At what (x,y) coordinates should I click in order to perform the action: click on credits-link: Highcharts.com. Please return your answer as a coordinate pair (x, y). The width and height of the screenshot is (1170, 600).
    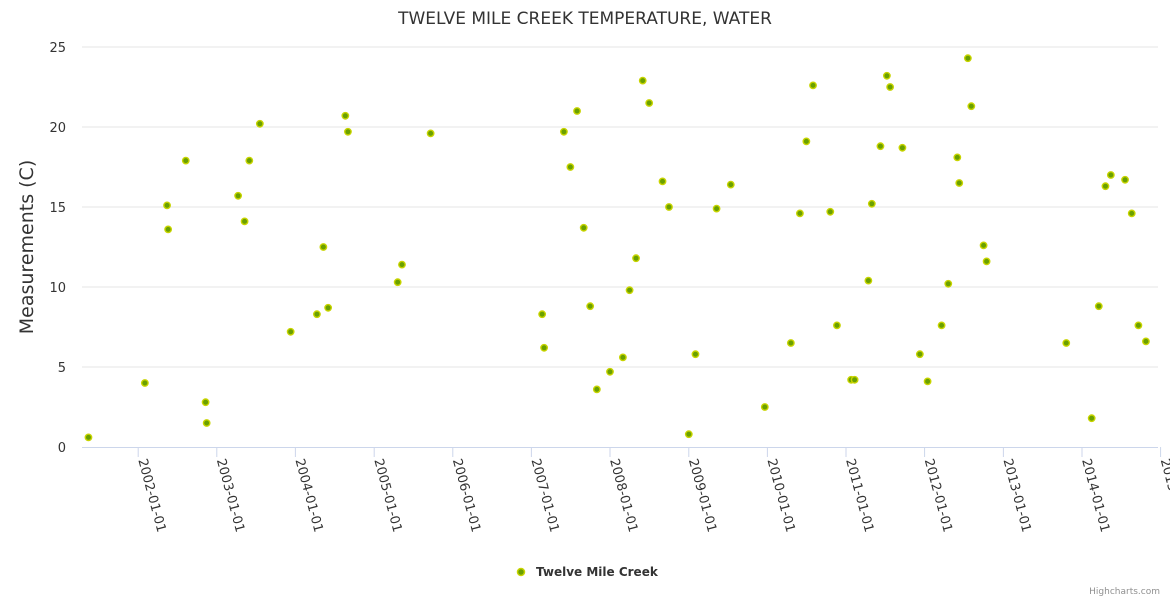
    Looking at the image, I should click on (1124, 592).